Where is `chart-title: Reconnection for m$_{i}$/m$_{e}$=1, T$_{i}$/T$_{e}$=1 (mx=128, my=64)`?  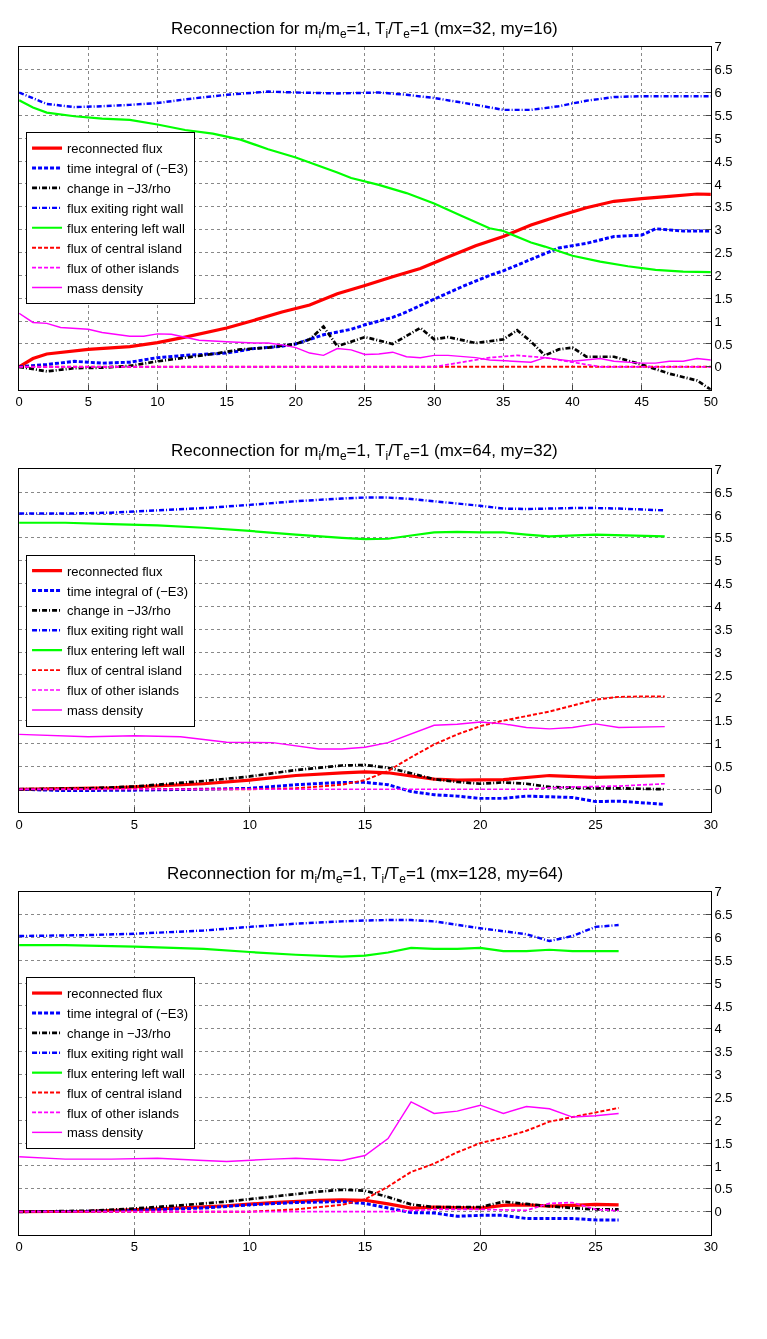 chart-title: Reconnection for m$_{i}$/m$_{e}$=1, T$_{i}$/T$_{e}$=1 (mx=128, my=64) is located at coordinates (365, 875).